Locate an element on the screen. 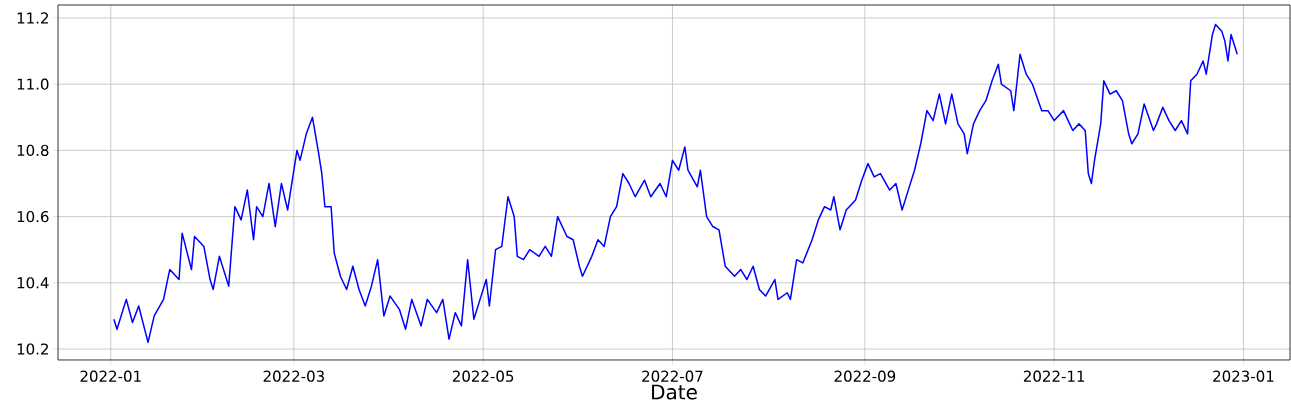 This screenshot has height=419, width=1291. x-tick-label: 2022-07 is located at coordinates (672, 376).